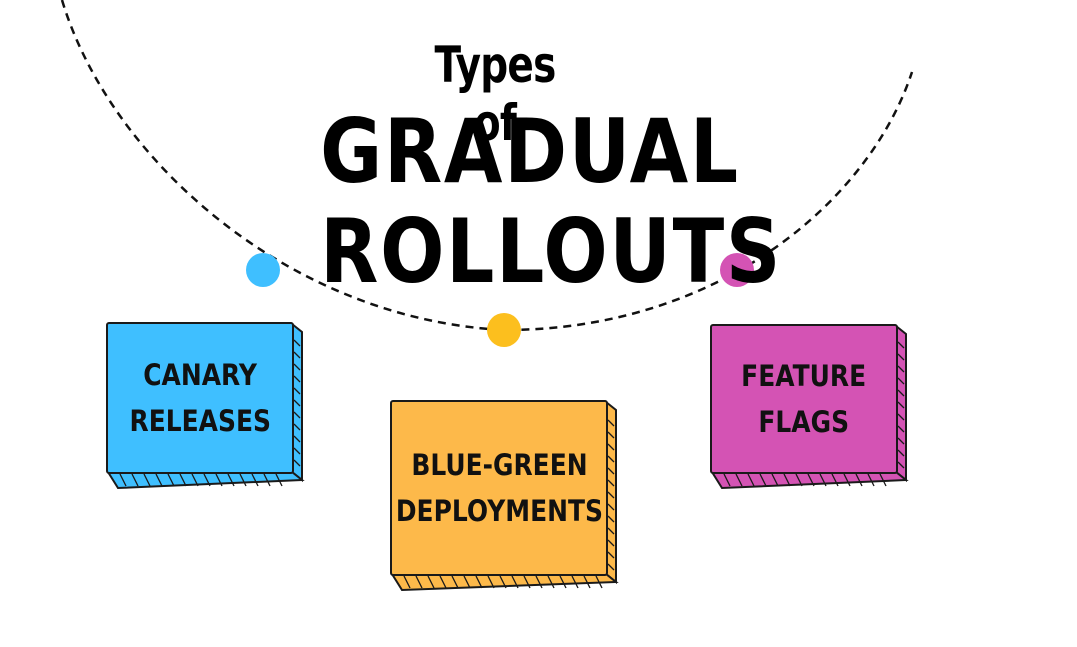 The image size is (1077, 647). Describe the element at coordinates (804, 399) in the screenshot. I see `feature-flags-box: FEATURE FLAGS` at that location.